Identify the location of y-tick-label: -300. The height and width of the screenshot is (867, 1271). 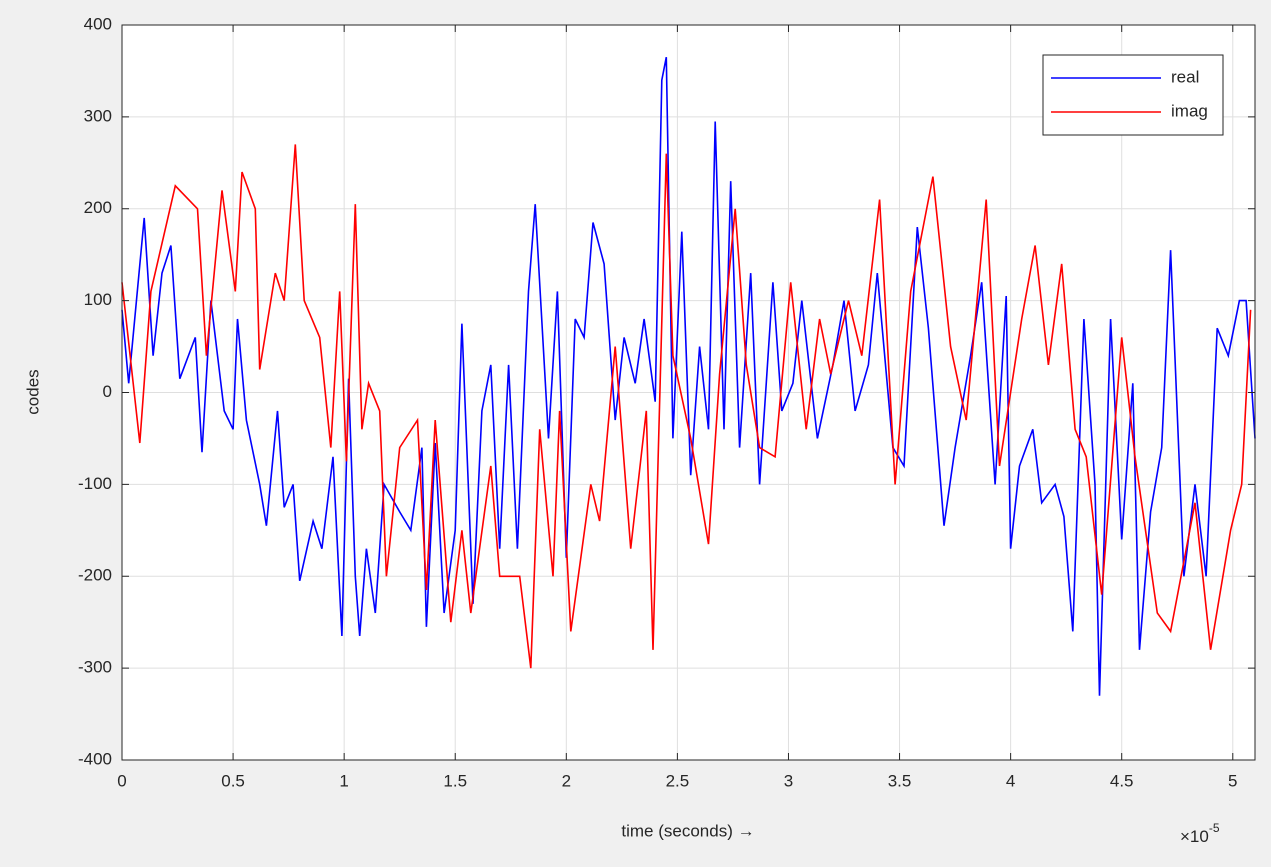
(95, 667).